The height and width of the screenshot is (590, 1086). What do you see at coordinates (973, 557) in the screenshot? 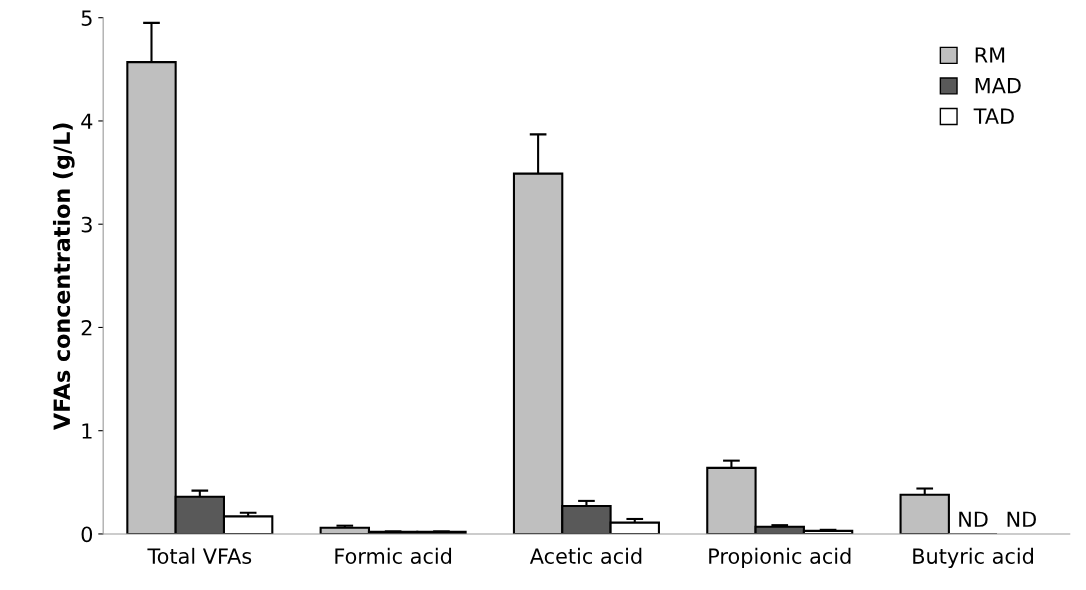
I see `x-tick-label: Butyric acid` at bounding box center [973, 557].